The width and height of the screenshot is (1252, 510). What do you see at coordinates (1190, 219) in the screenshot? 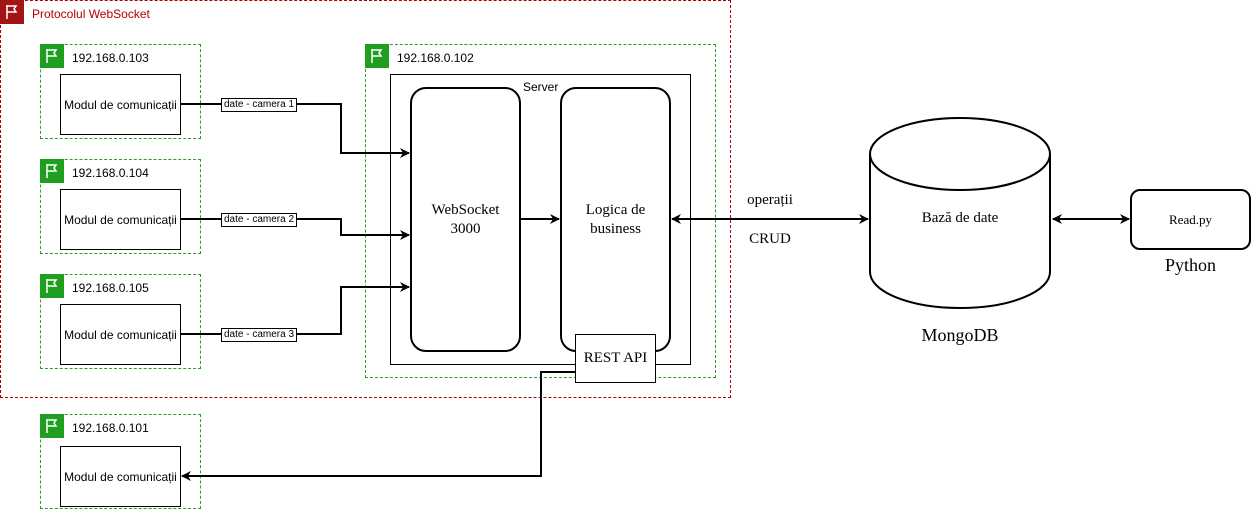
I see `read-py-box: Read.py` at bounding box center [1190, 219].